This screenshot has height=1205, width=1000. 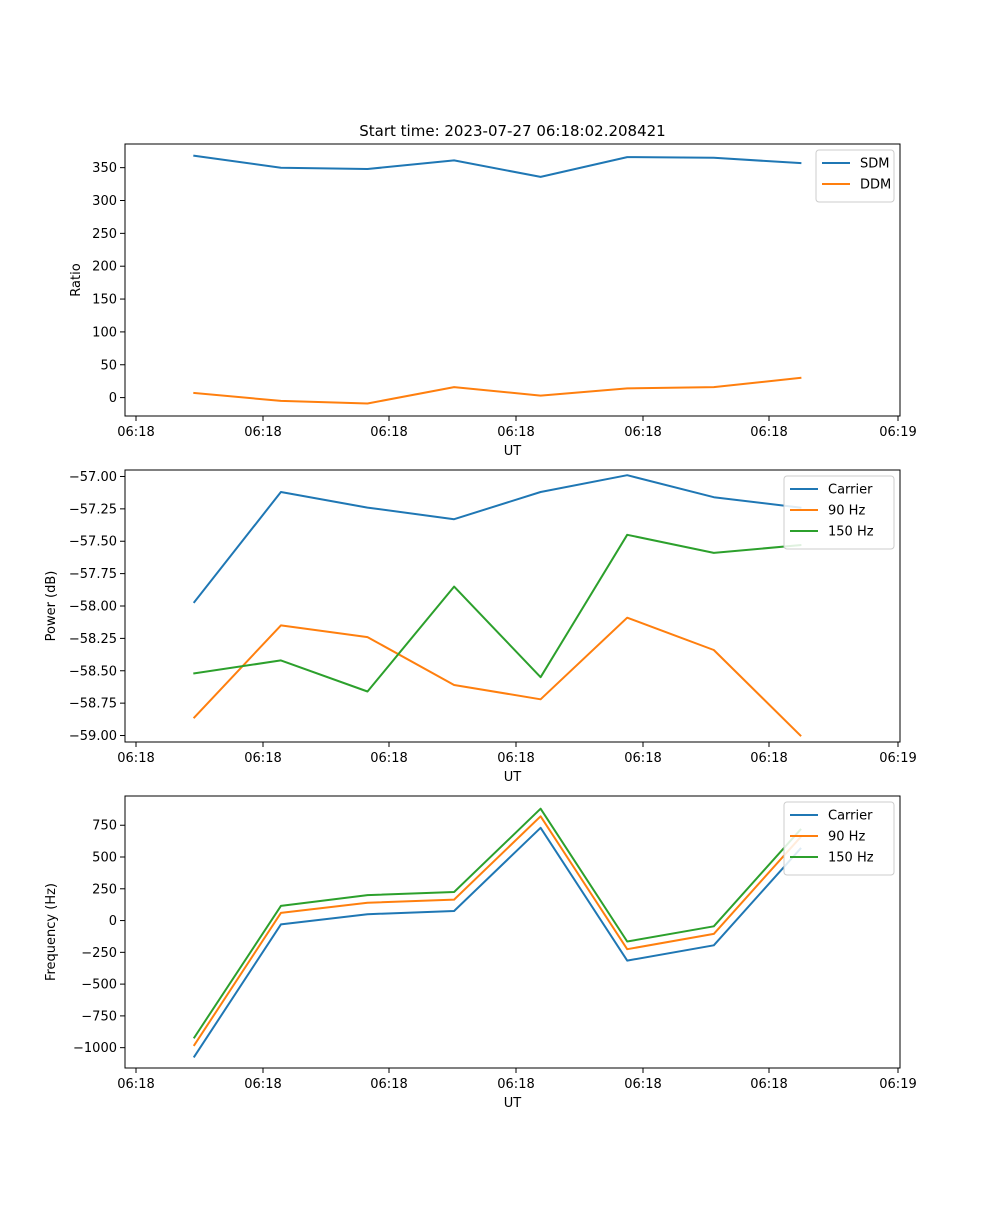 What do you see at coordinates (497, 390) in the screenshot?
I see `series-line-ddm` at bounding box center [497, 390].